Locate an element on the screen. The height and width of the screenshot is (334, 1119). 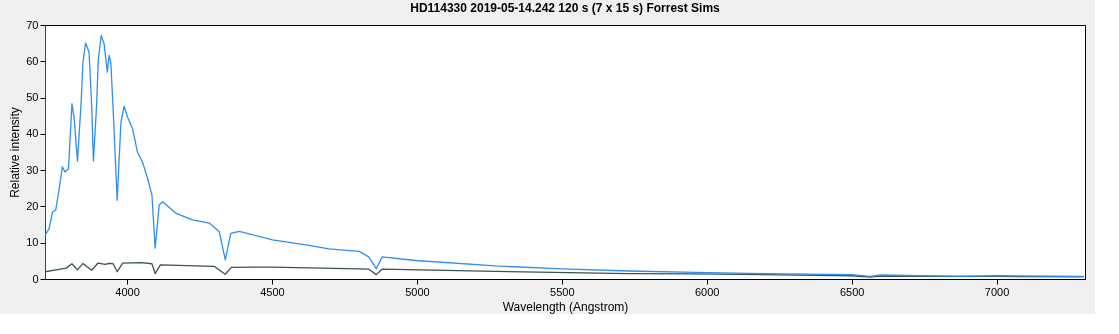
y-tick-label: 0 is located at coordinates (35, 278).